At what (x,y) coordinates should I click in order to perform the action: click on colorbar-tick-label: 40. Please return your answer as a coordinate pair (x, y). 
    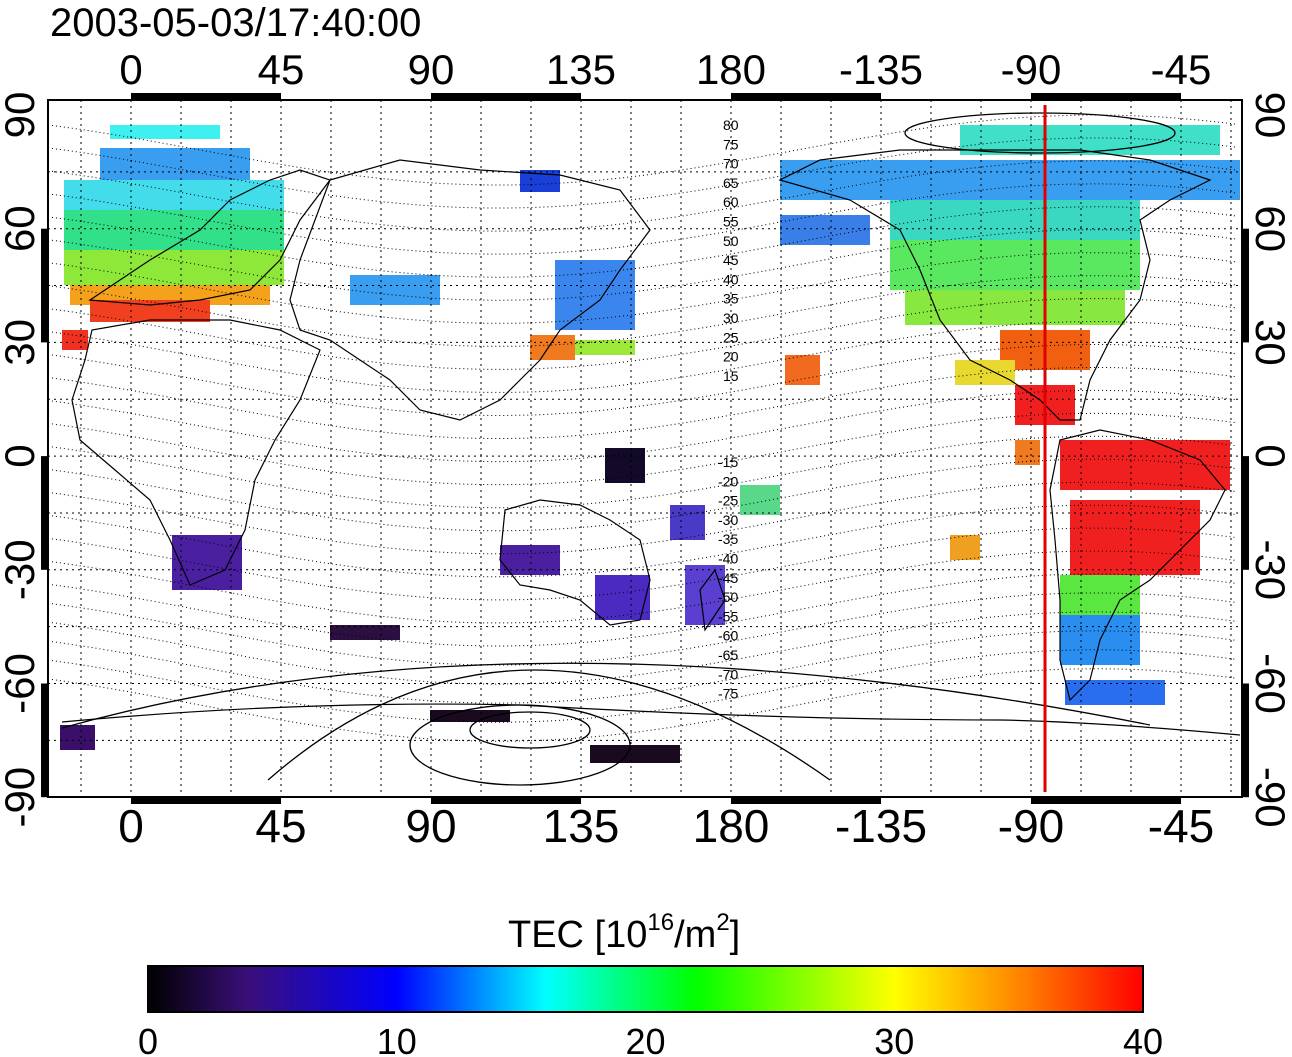
    Looking at the image, I should click on (1143, 1039).